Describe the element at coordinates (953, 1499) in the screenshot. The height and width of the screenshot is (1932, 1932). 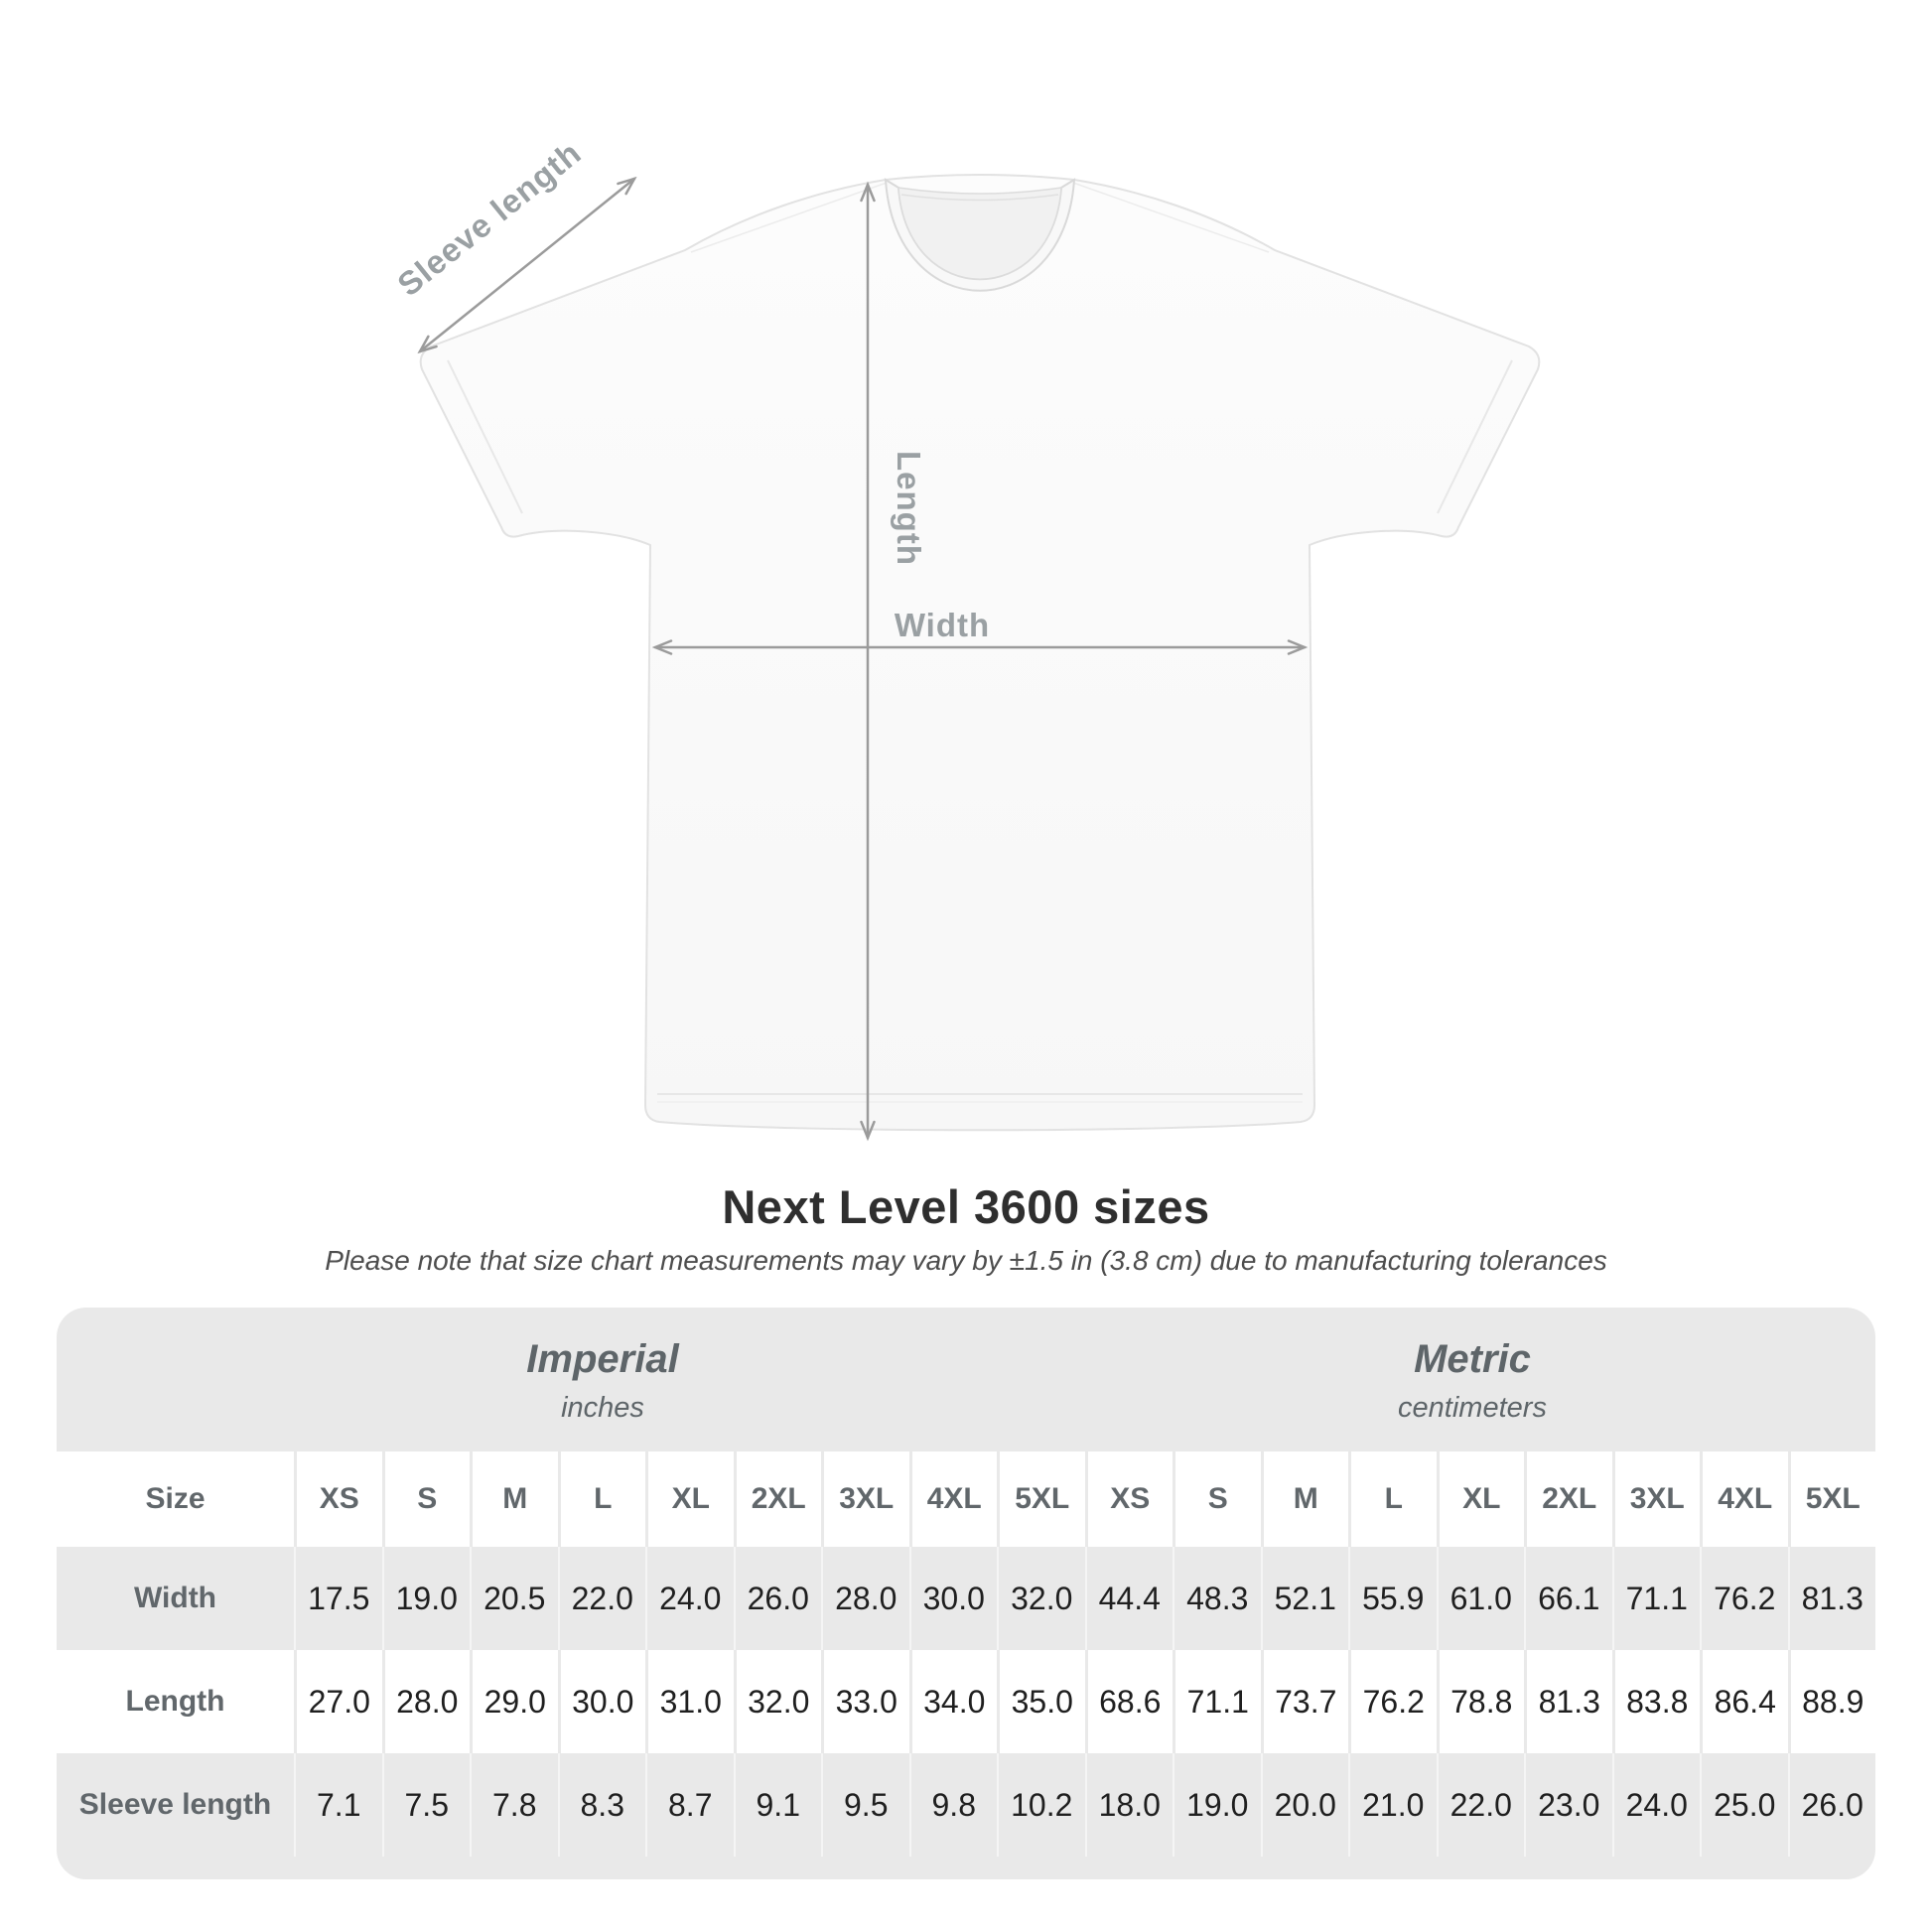
I see `col-header-imperial-4xl: 4XL` at that location.